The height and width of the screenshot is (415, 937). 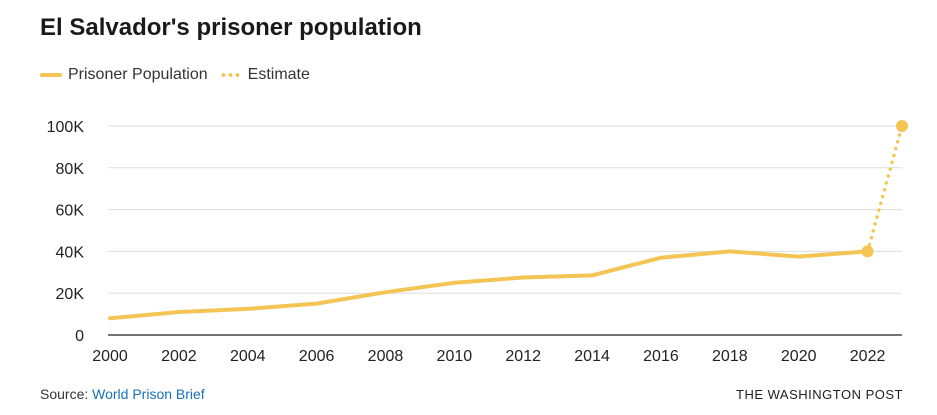 I want to click on y-tick-label-5: 100K, so click(x=66, y=127).